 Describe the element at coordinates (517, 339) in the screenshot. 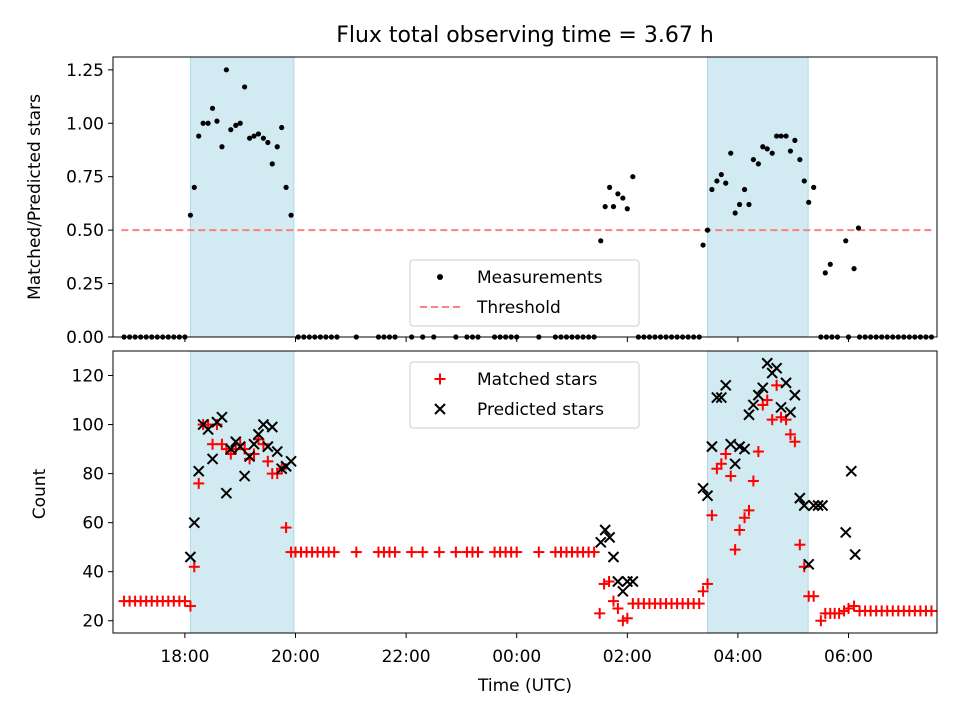

I see `top-x-axis-ticks` at that location.